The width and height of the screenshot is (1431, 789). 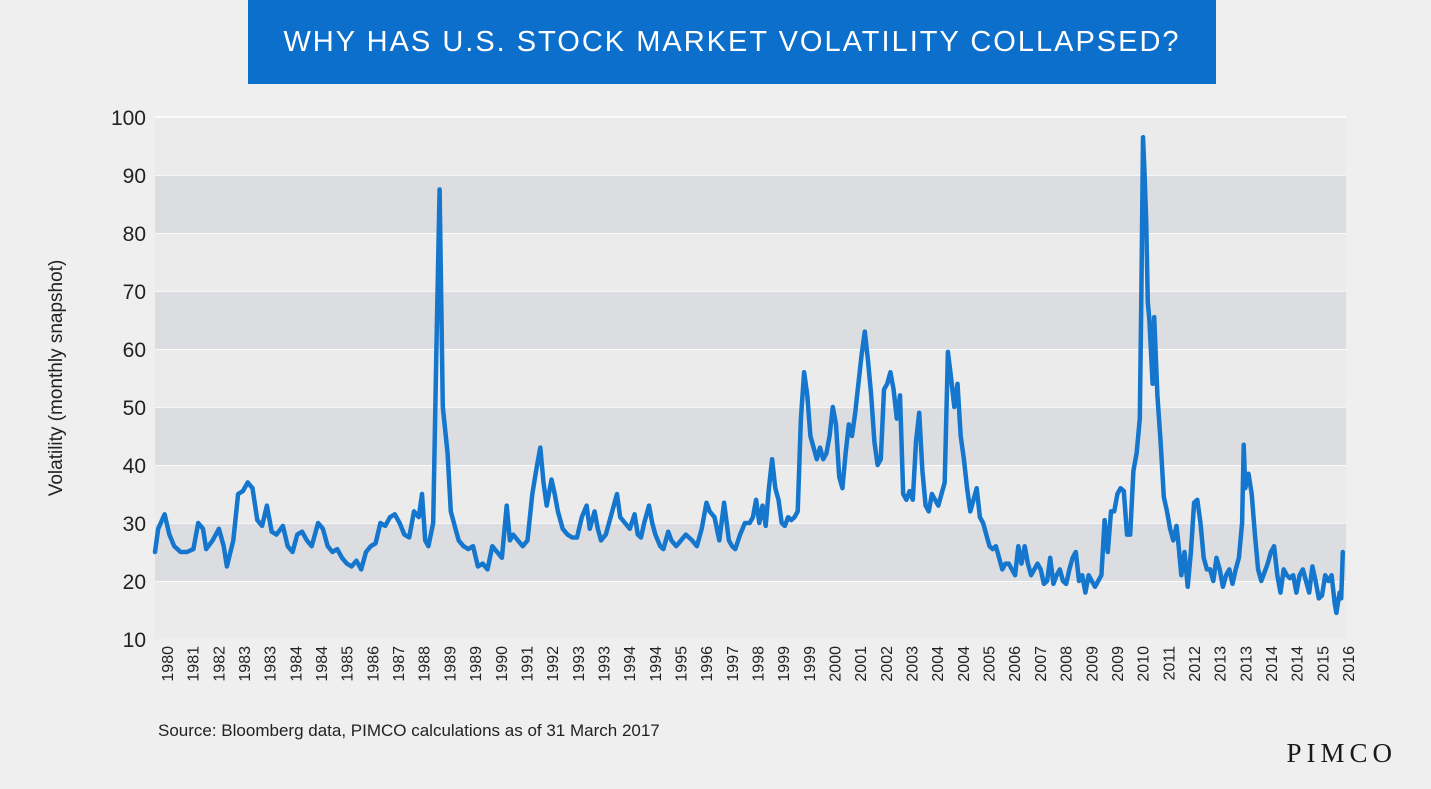 What do you see at coordinates (681, 664) in the screenshot?
I see `x-tick-label: 1995` at bounding box center [681, 664].